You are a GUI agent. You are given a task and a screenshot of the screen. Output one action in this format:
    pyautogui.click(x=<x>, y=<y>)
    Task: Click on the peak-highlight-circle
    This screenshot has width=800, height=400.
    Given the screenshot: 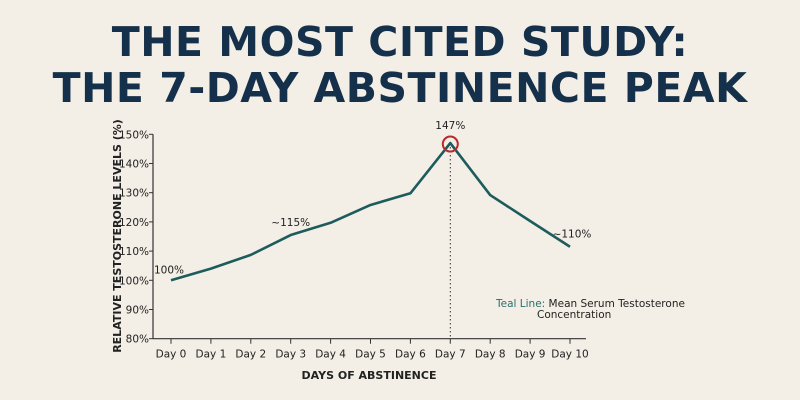 What is the action you would take?
    pyautogui.click(x=450, y=144)
    